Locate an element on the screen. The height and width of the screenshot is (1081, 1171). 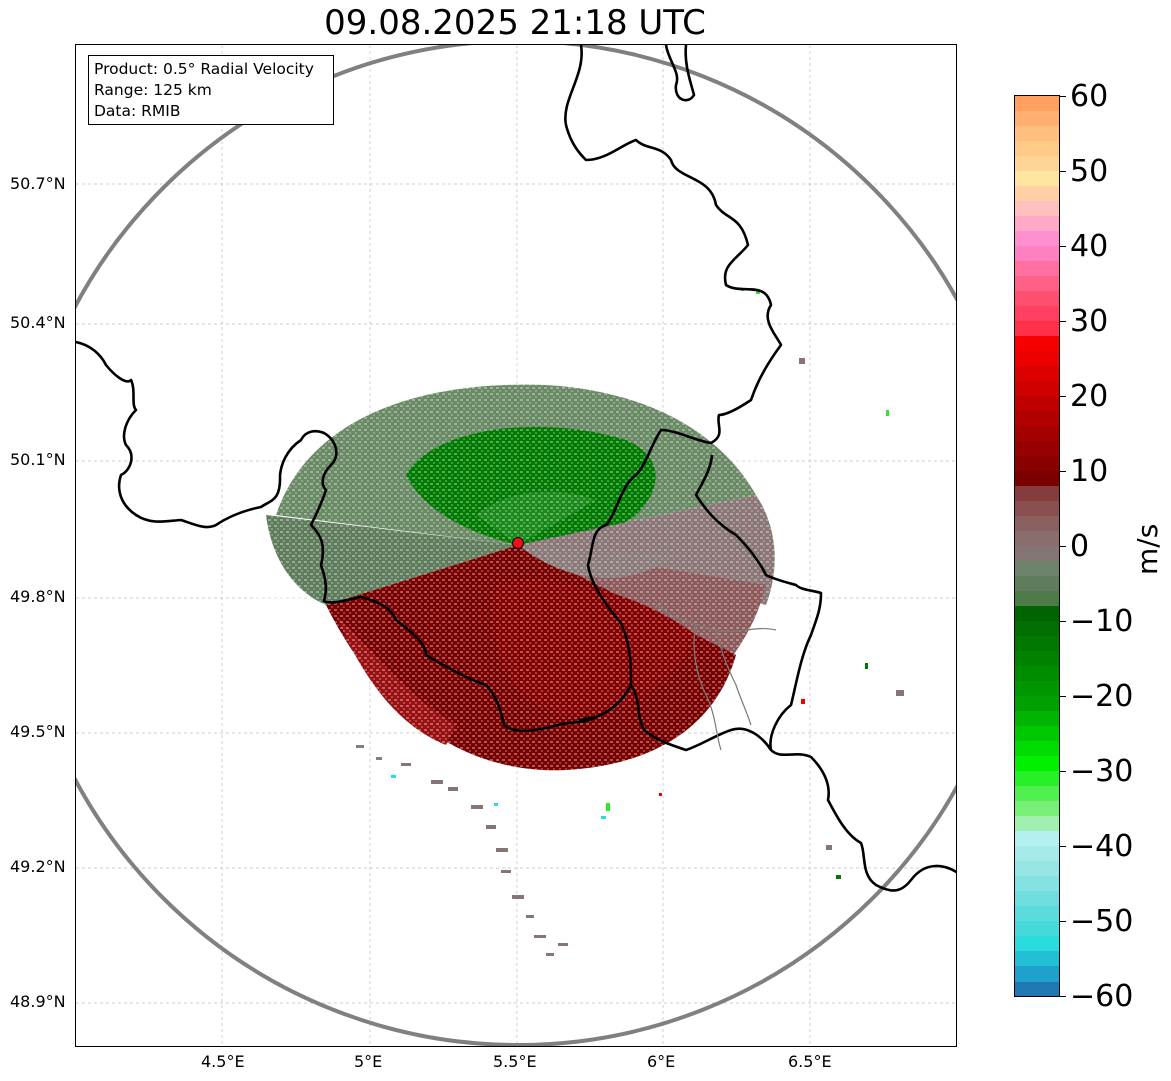
colorbar-unit-label: m/s is located at coordinates (1147, 549).